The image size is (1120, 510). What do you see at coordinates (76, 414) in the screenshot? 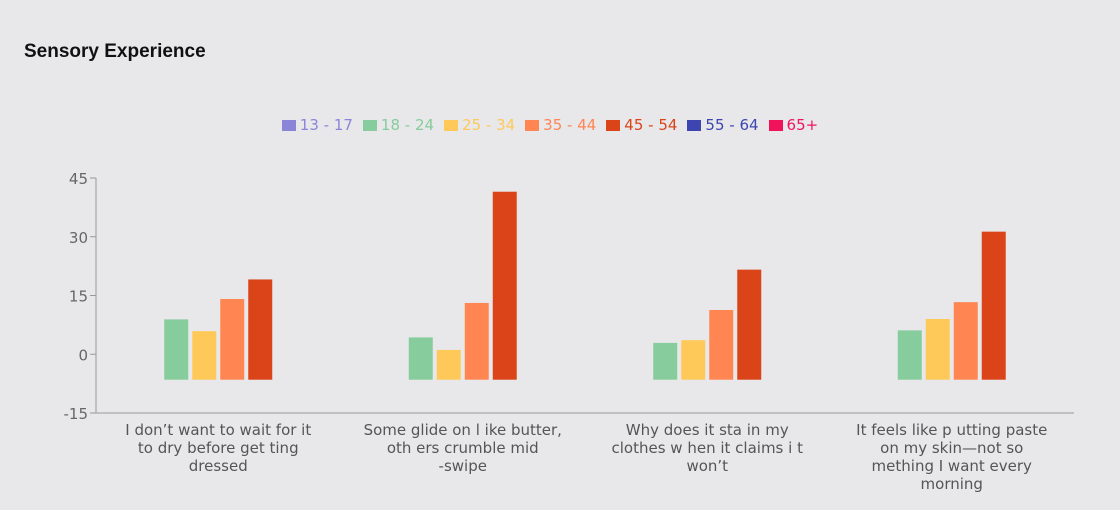
I see `y-tick-label: -15` at bounding box center [76, 414].